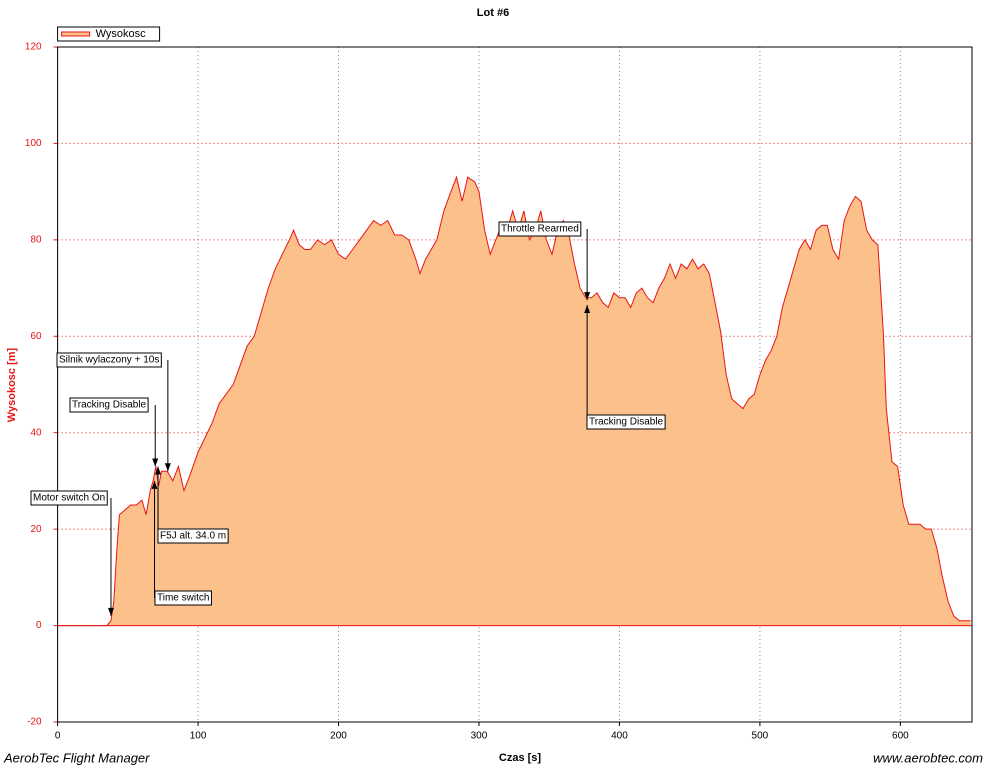 The height and width of the screenshot is (768, 987). What do you see at coordinates (928, 757) in the screenshot?
I see `footer-right: www.aerobtec.com` at bounding box center [928, 757].